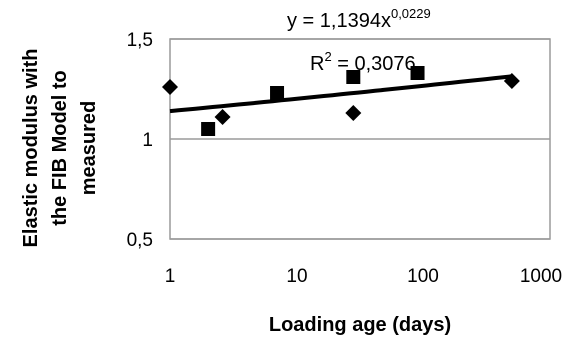 This screenshot has width=581, height=342. I want to click on data-markers, so click(341, 101).